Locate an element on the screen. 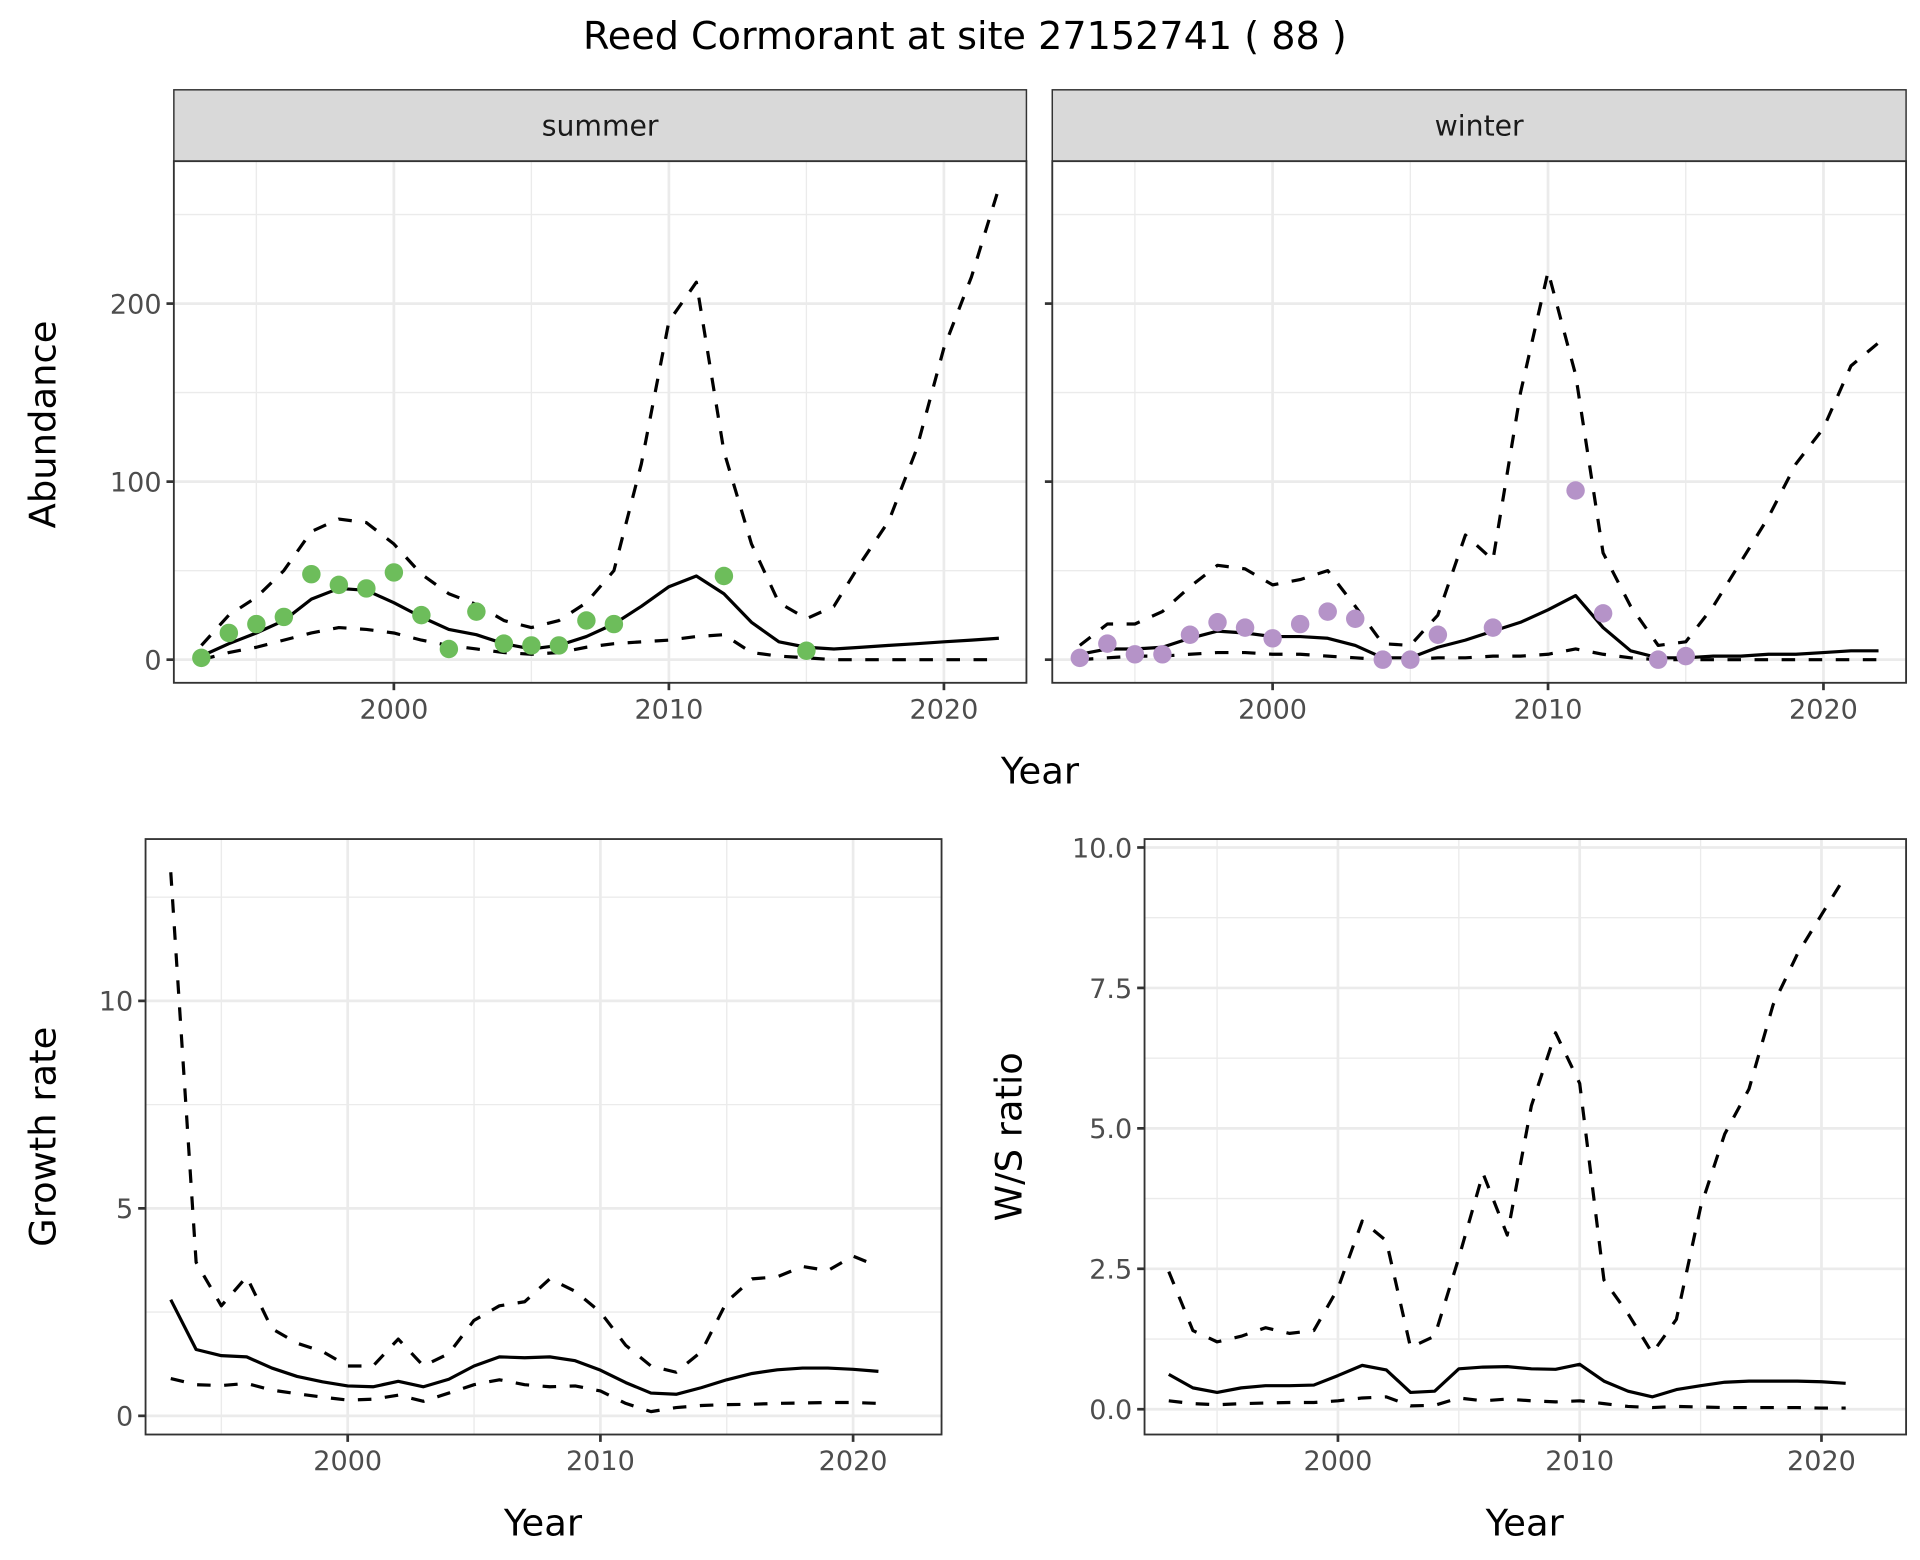 This screenshot has height=1560, width=1920. y-axis-title-ws: W/S ratio is located at coordinates (1009, 1136).